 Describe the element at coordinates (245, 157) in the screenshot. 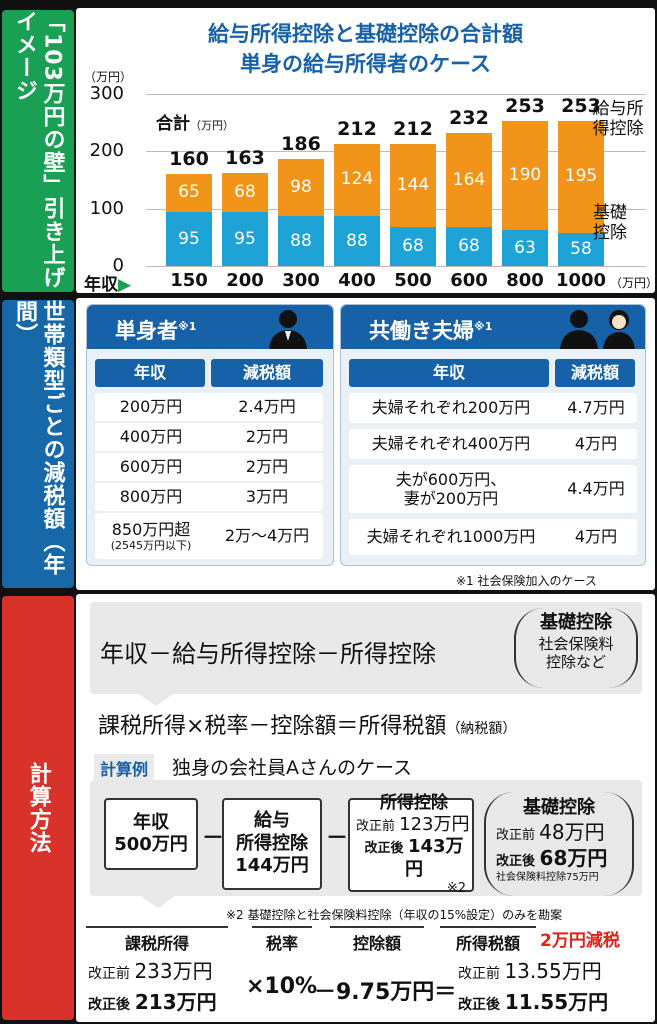

I see `total-label: 163` at that location.